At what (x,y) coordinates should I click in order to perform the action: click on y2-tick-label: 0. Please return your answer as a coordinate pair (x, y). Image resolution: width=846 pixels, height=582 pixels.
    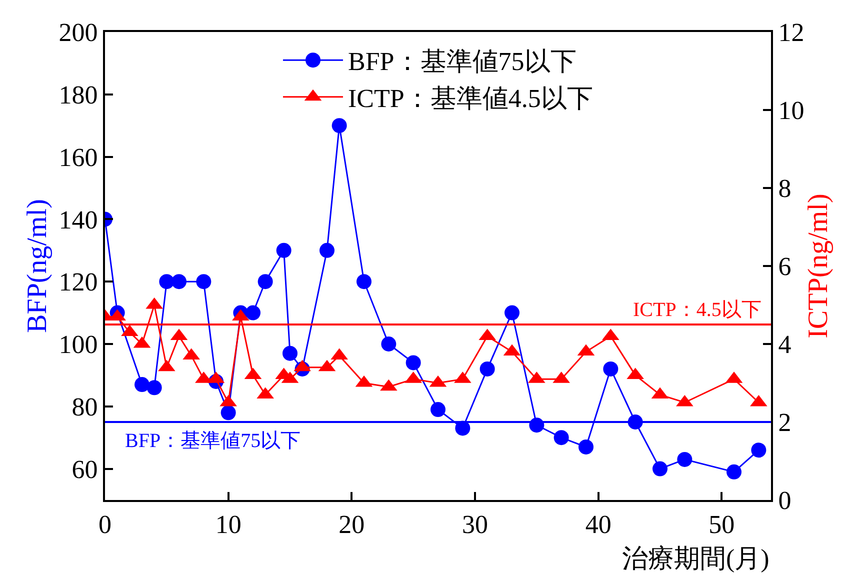
    Looking at the image, I should click on (785, 501).